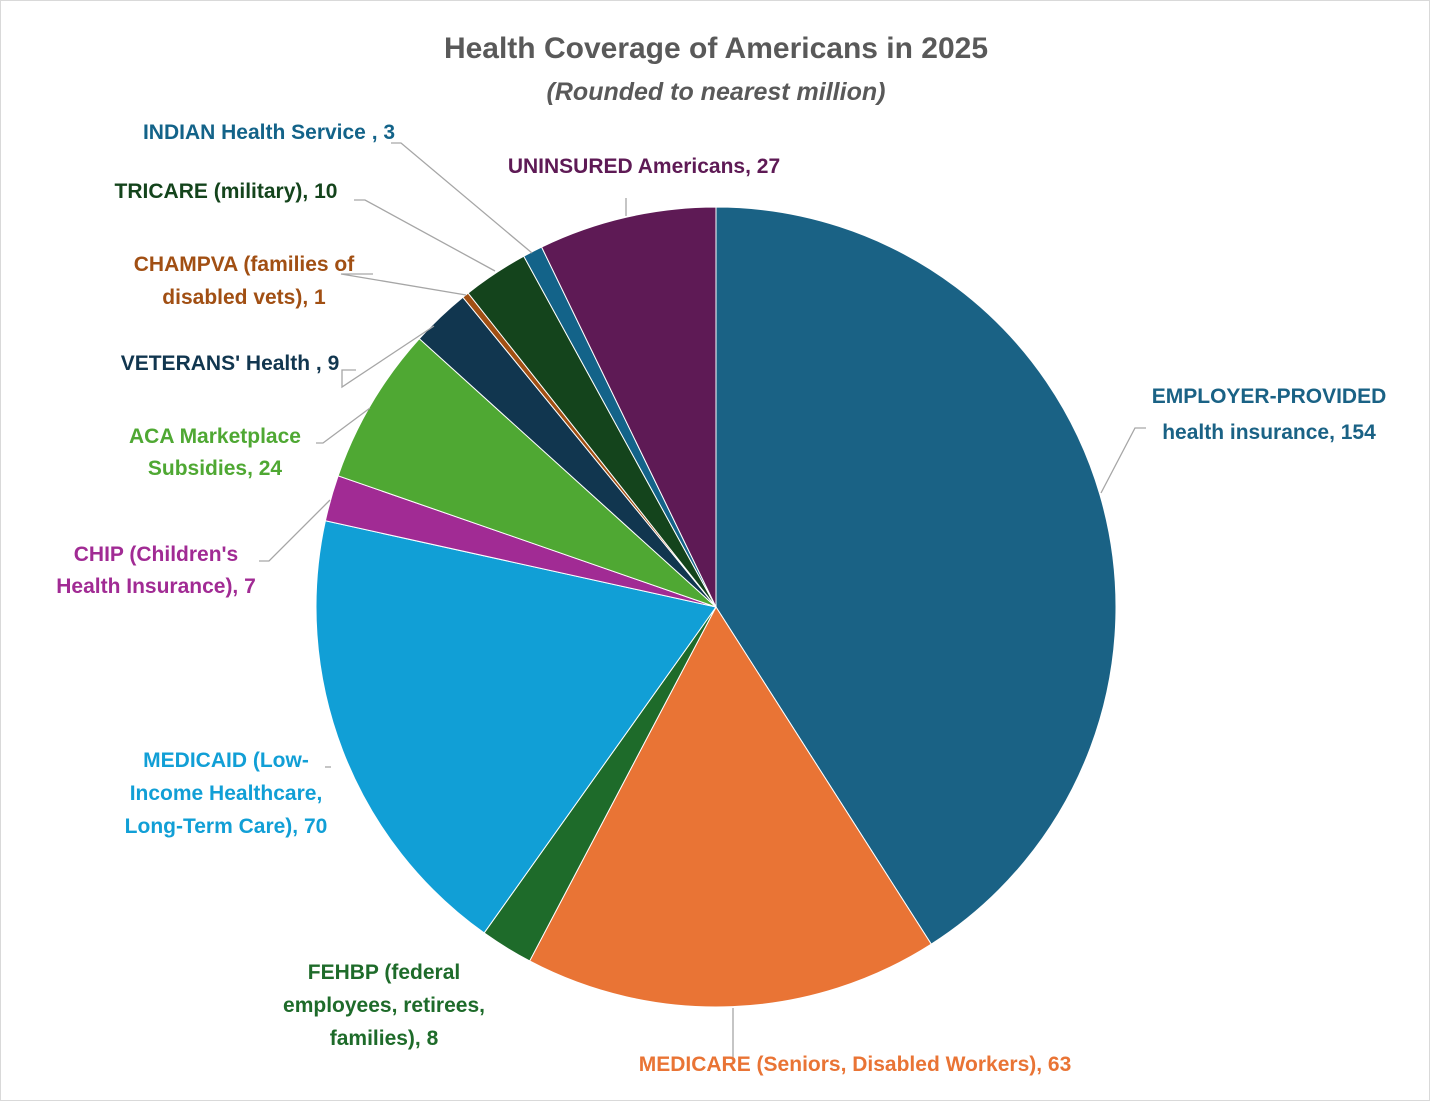  What do you see at coordinates (1269, 414) in the screenshot?
I see `data-label-employer-provided-health-insurance: EMPLOYER-PROVIDED health insurance, 154` at bounding box center [1269, 414].